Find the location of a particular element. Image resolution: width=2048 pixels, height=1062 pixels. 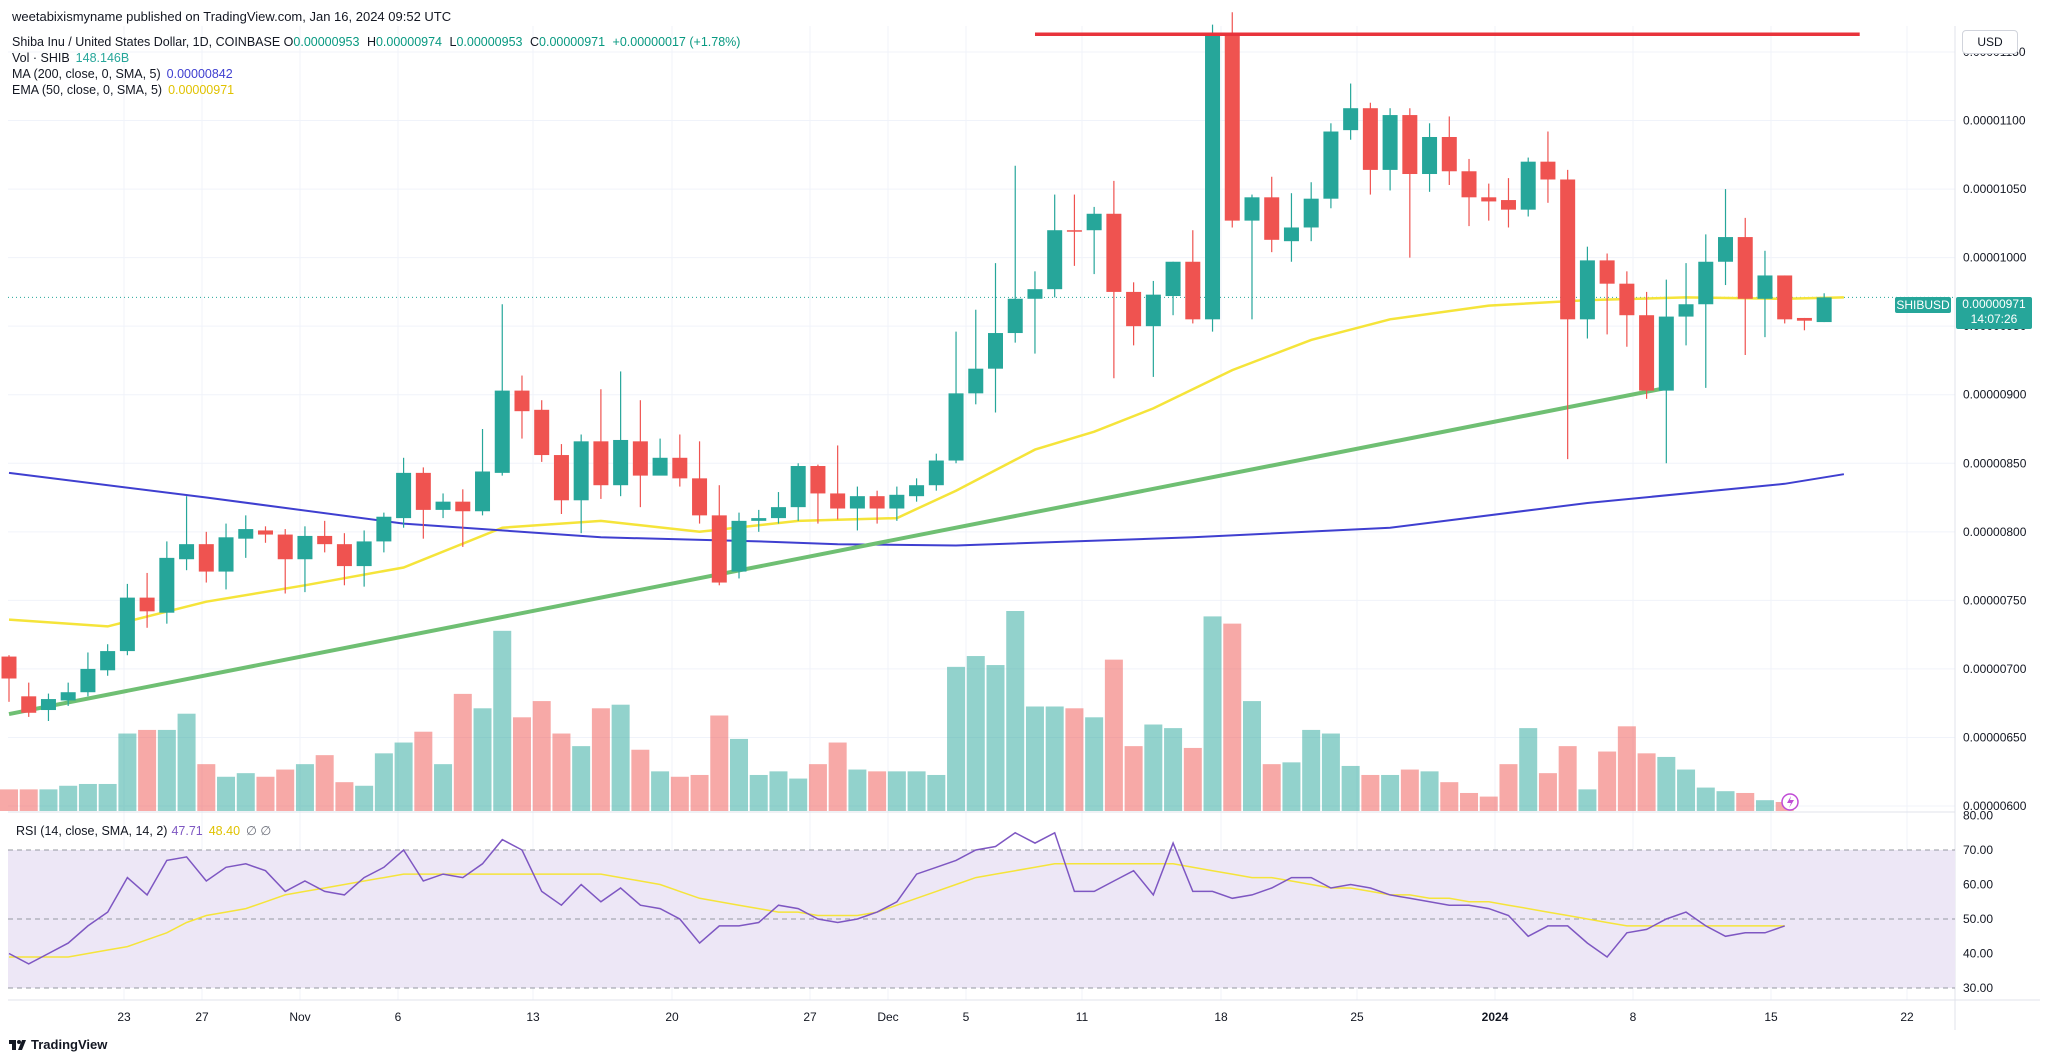

time-tick-label: 11 is located at coordinates (1082, 1017).